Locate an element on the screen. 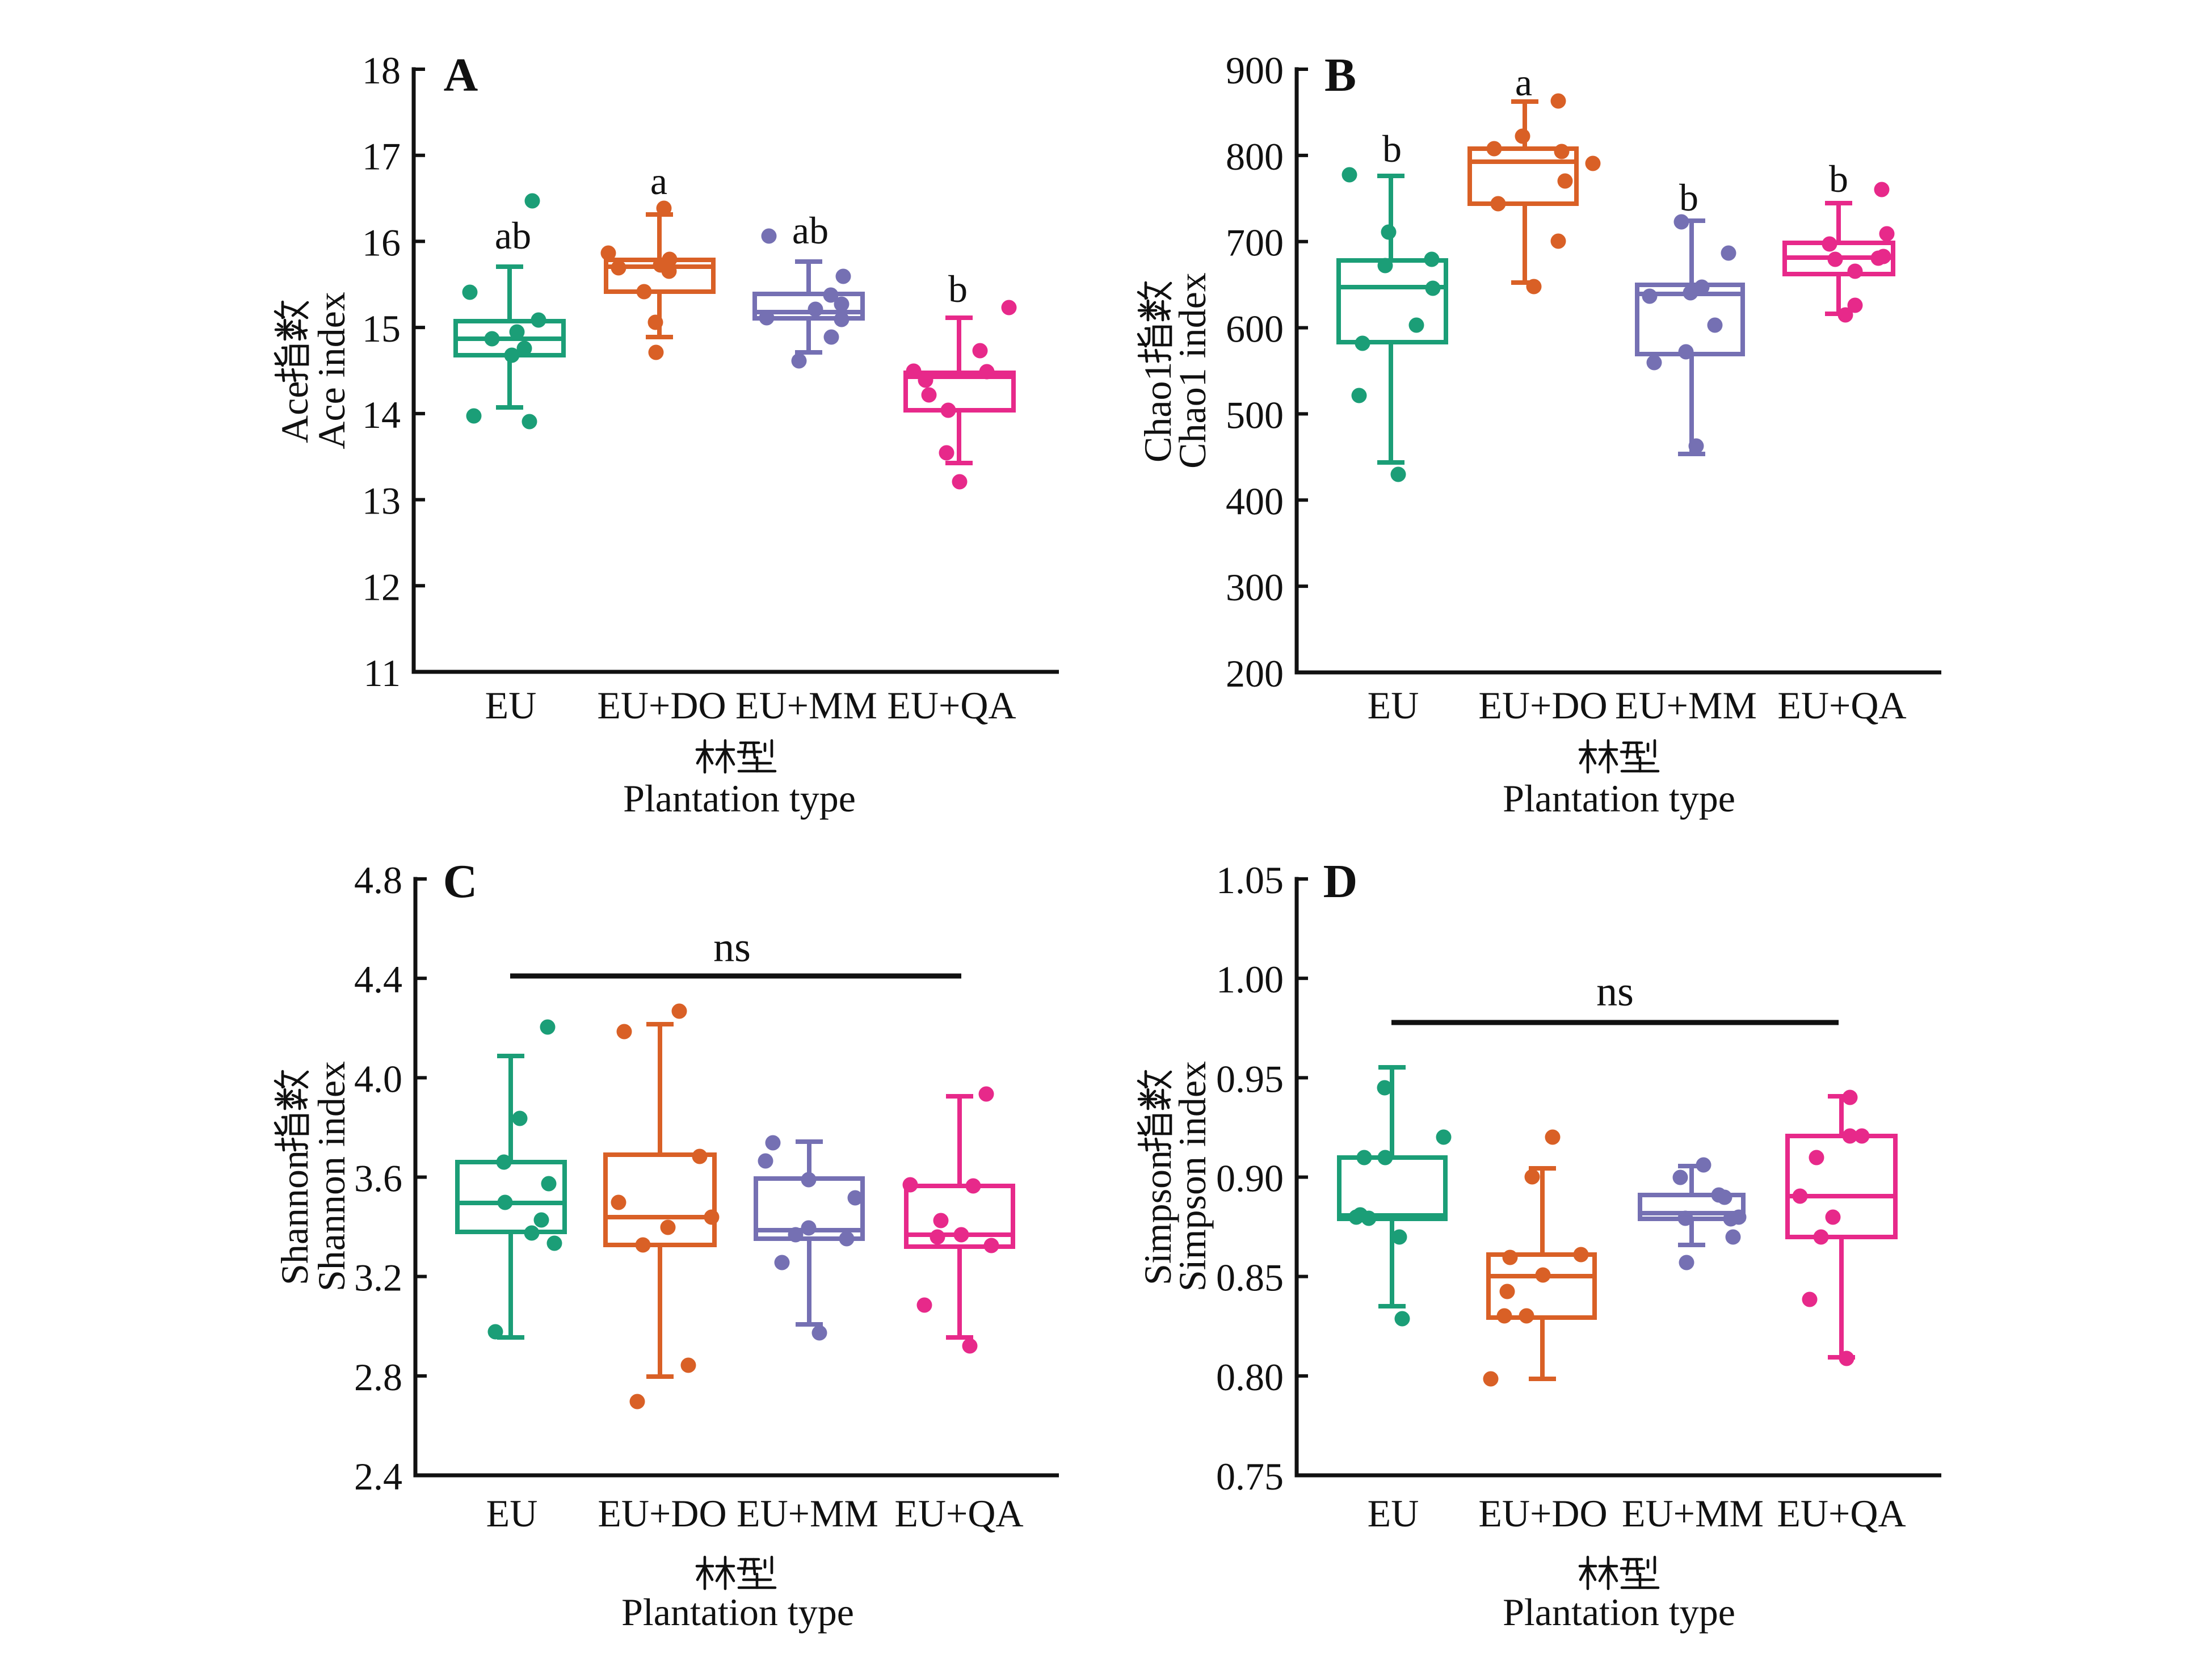 The height and width of the screenshot is (1662, 2212). svg-text: 200 is located at coordinates (1255, 674).